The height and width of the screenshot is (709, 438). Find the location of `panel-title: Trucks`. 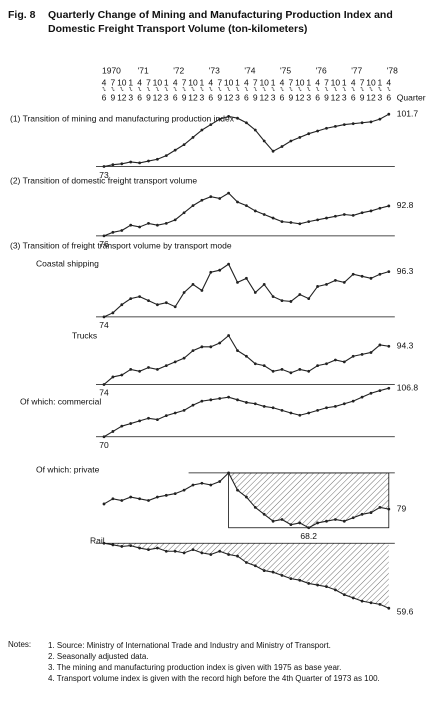

panel-title: Trucks is located at coordinates (84, 335).